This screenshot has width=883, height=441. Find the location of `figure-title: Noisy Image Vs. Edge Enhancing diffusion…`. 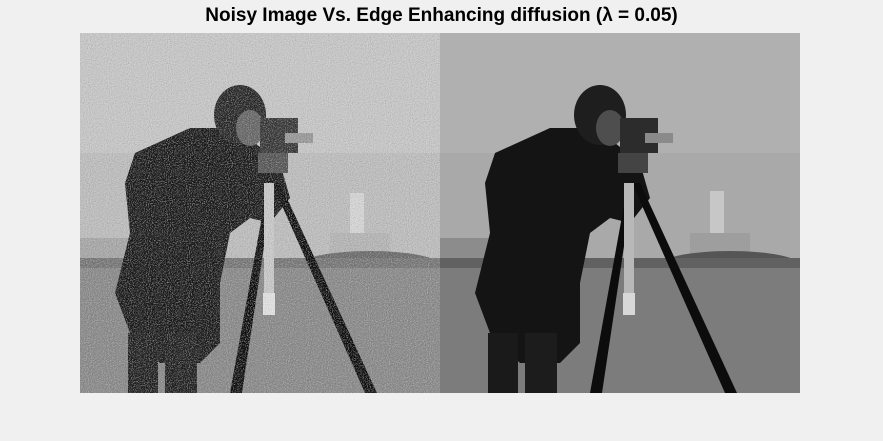

figure-title: Noisy Image Vs. Edge Enhancing diffusion… is located at coordinates (441, 15).